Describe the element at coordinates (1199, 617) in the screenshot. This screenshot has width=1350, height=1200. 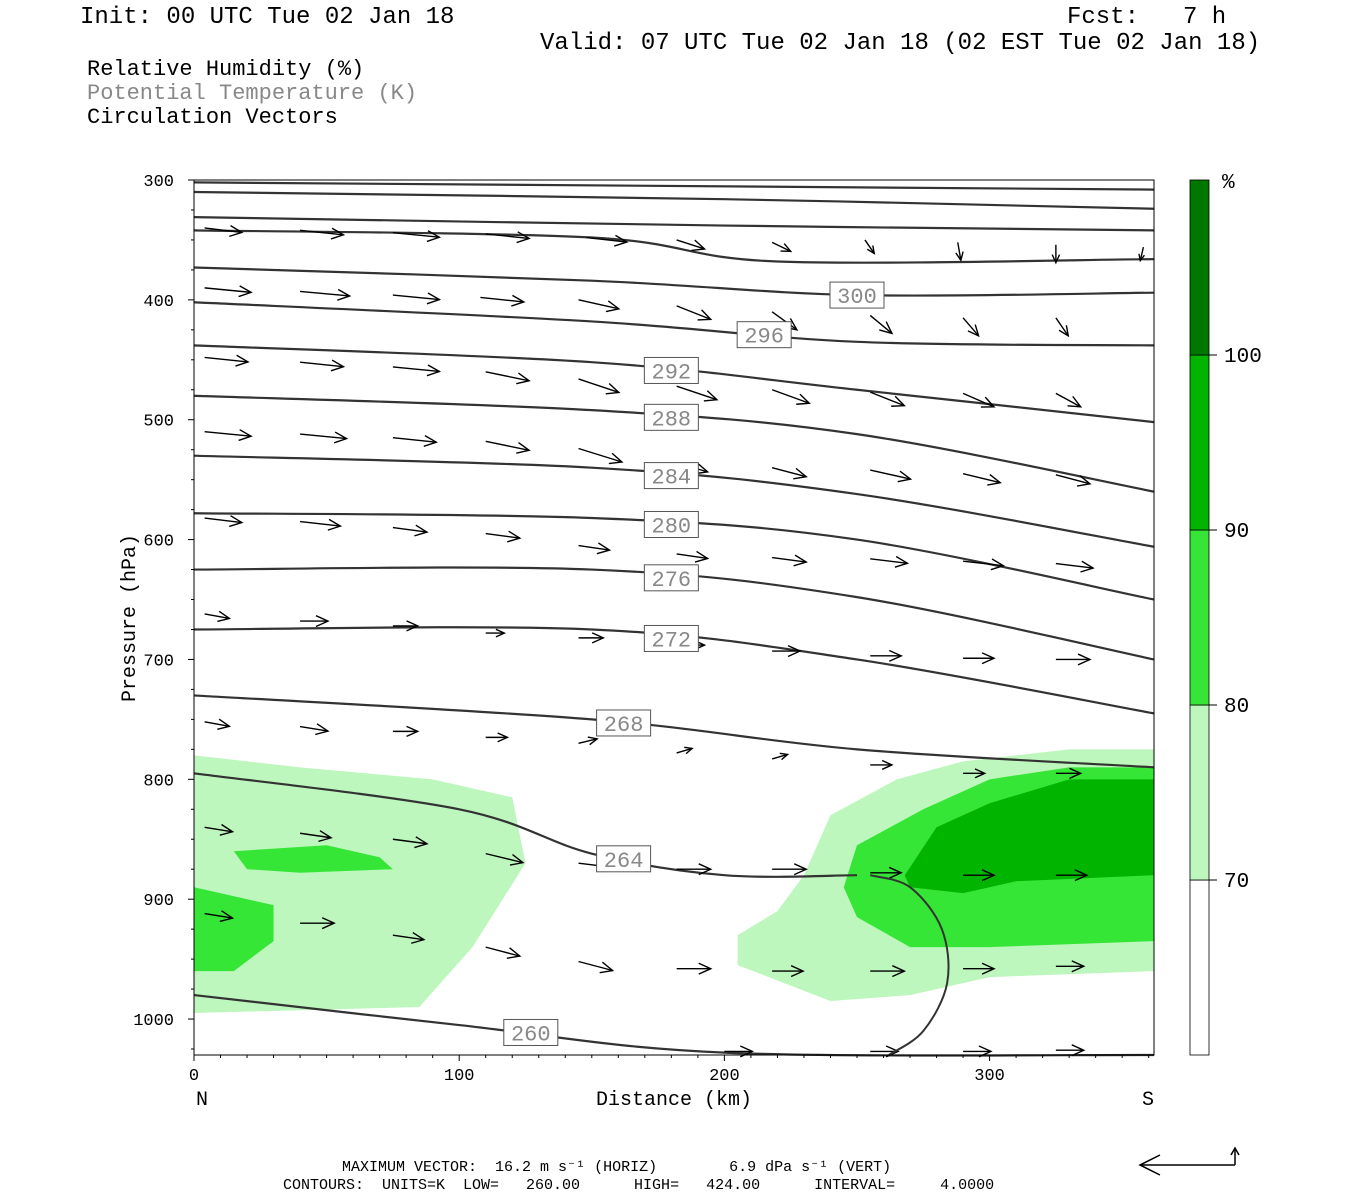
I see `colorbar-bin` at that location.